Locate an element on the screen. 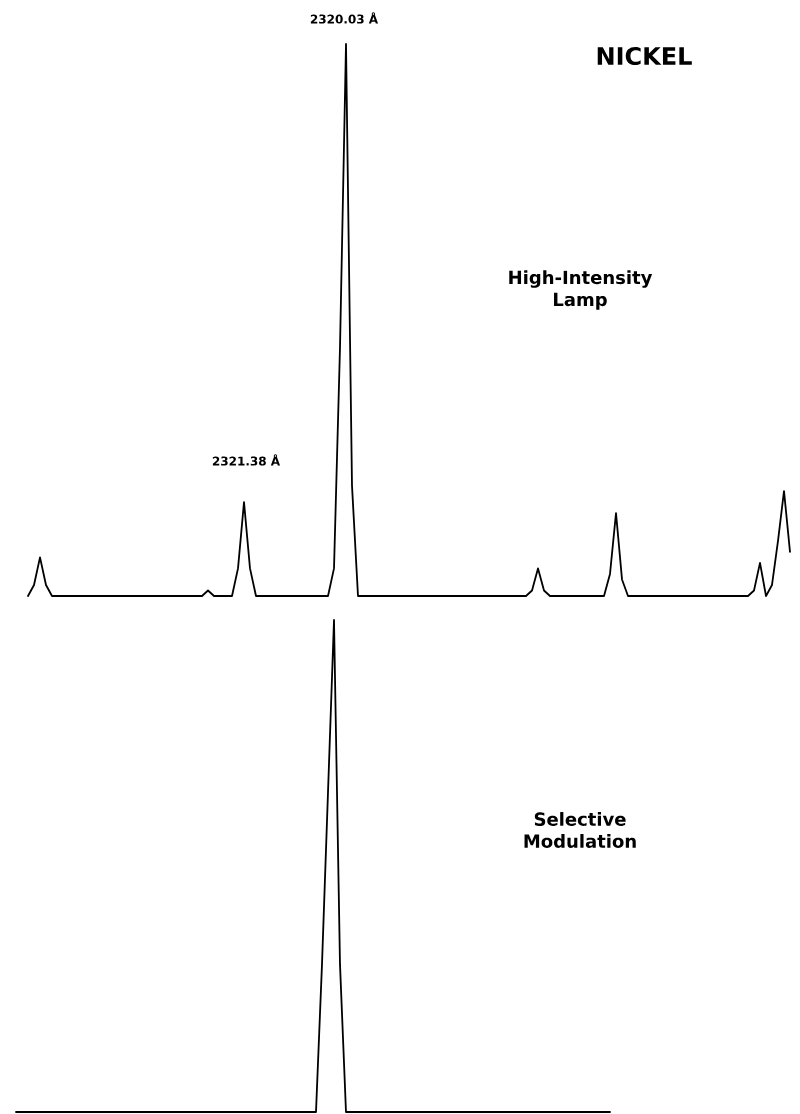  text: High-Intensity Lamp is located at coordinates (581, 290).